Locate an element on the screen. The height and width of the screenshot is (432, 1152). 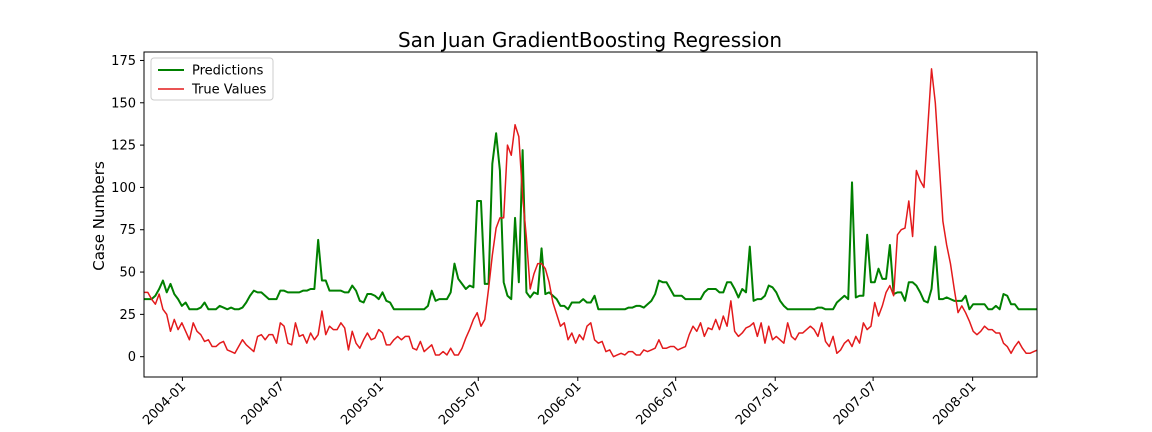
chart-title: San Juan GradientBoosting Regression is located at coordinates (590, 40).